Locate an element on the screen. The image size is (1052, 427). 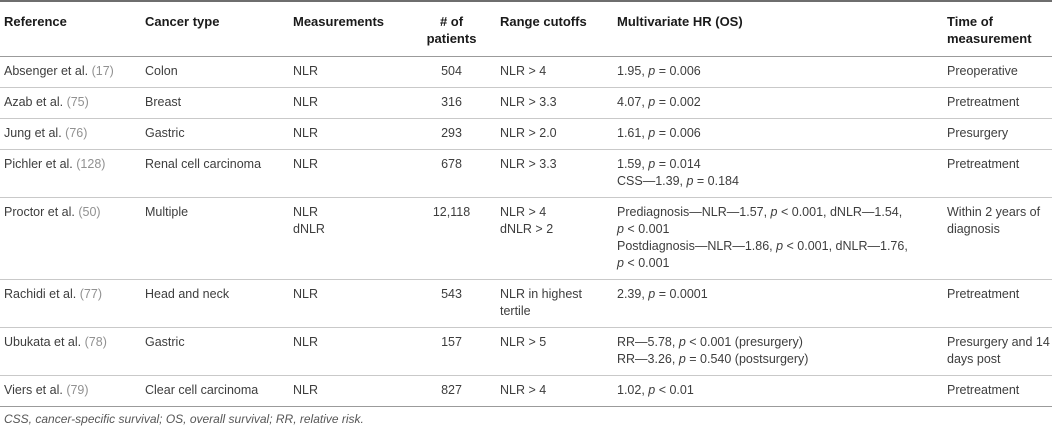
col-header-reference: Reference is located at coordinates (35, 21).